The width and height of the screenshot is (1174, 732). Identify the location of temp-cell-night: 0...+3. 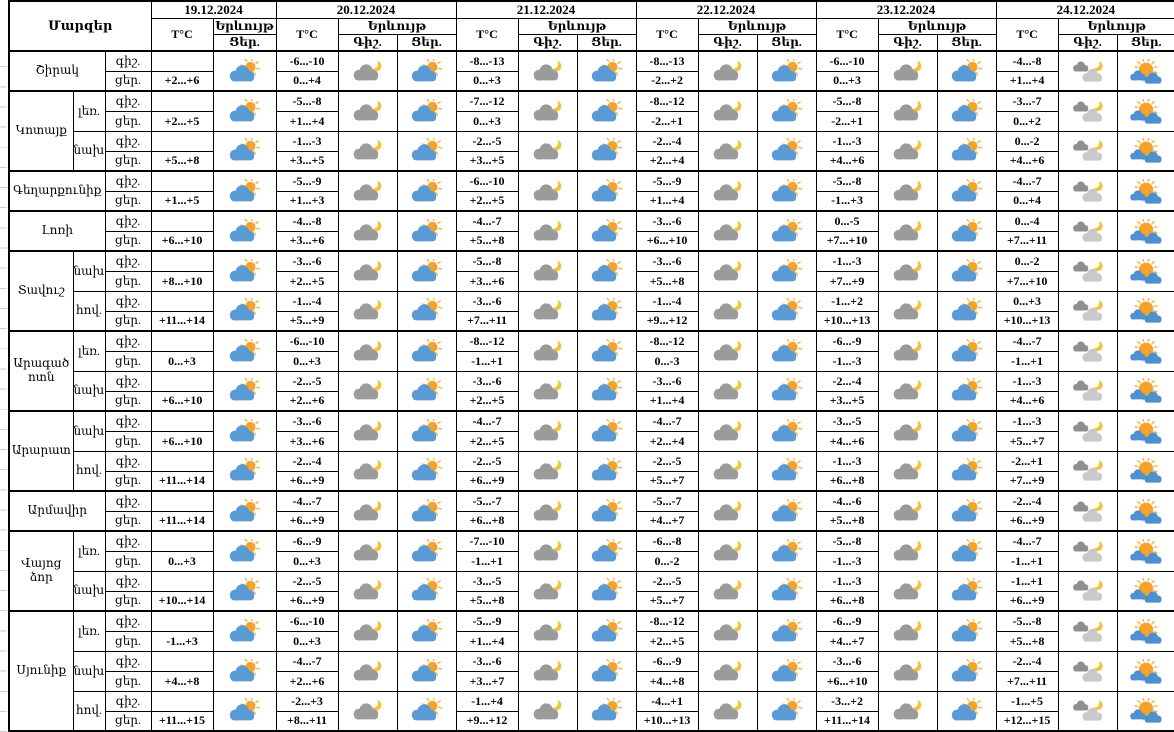
(1027, 301).